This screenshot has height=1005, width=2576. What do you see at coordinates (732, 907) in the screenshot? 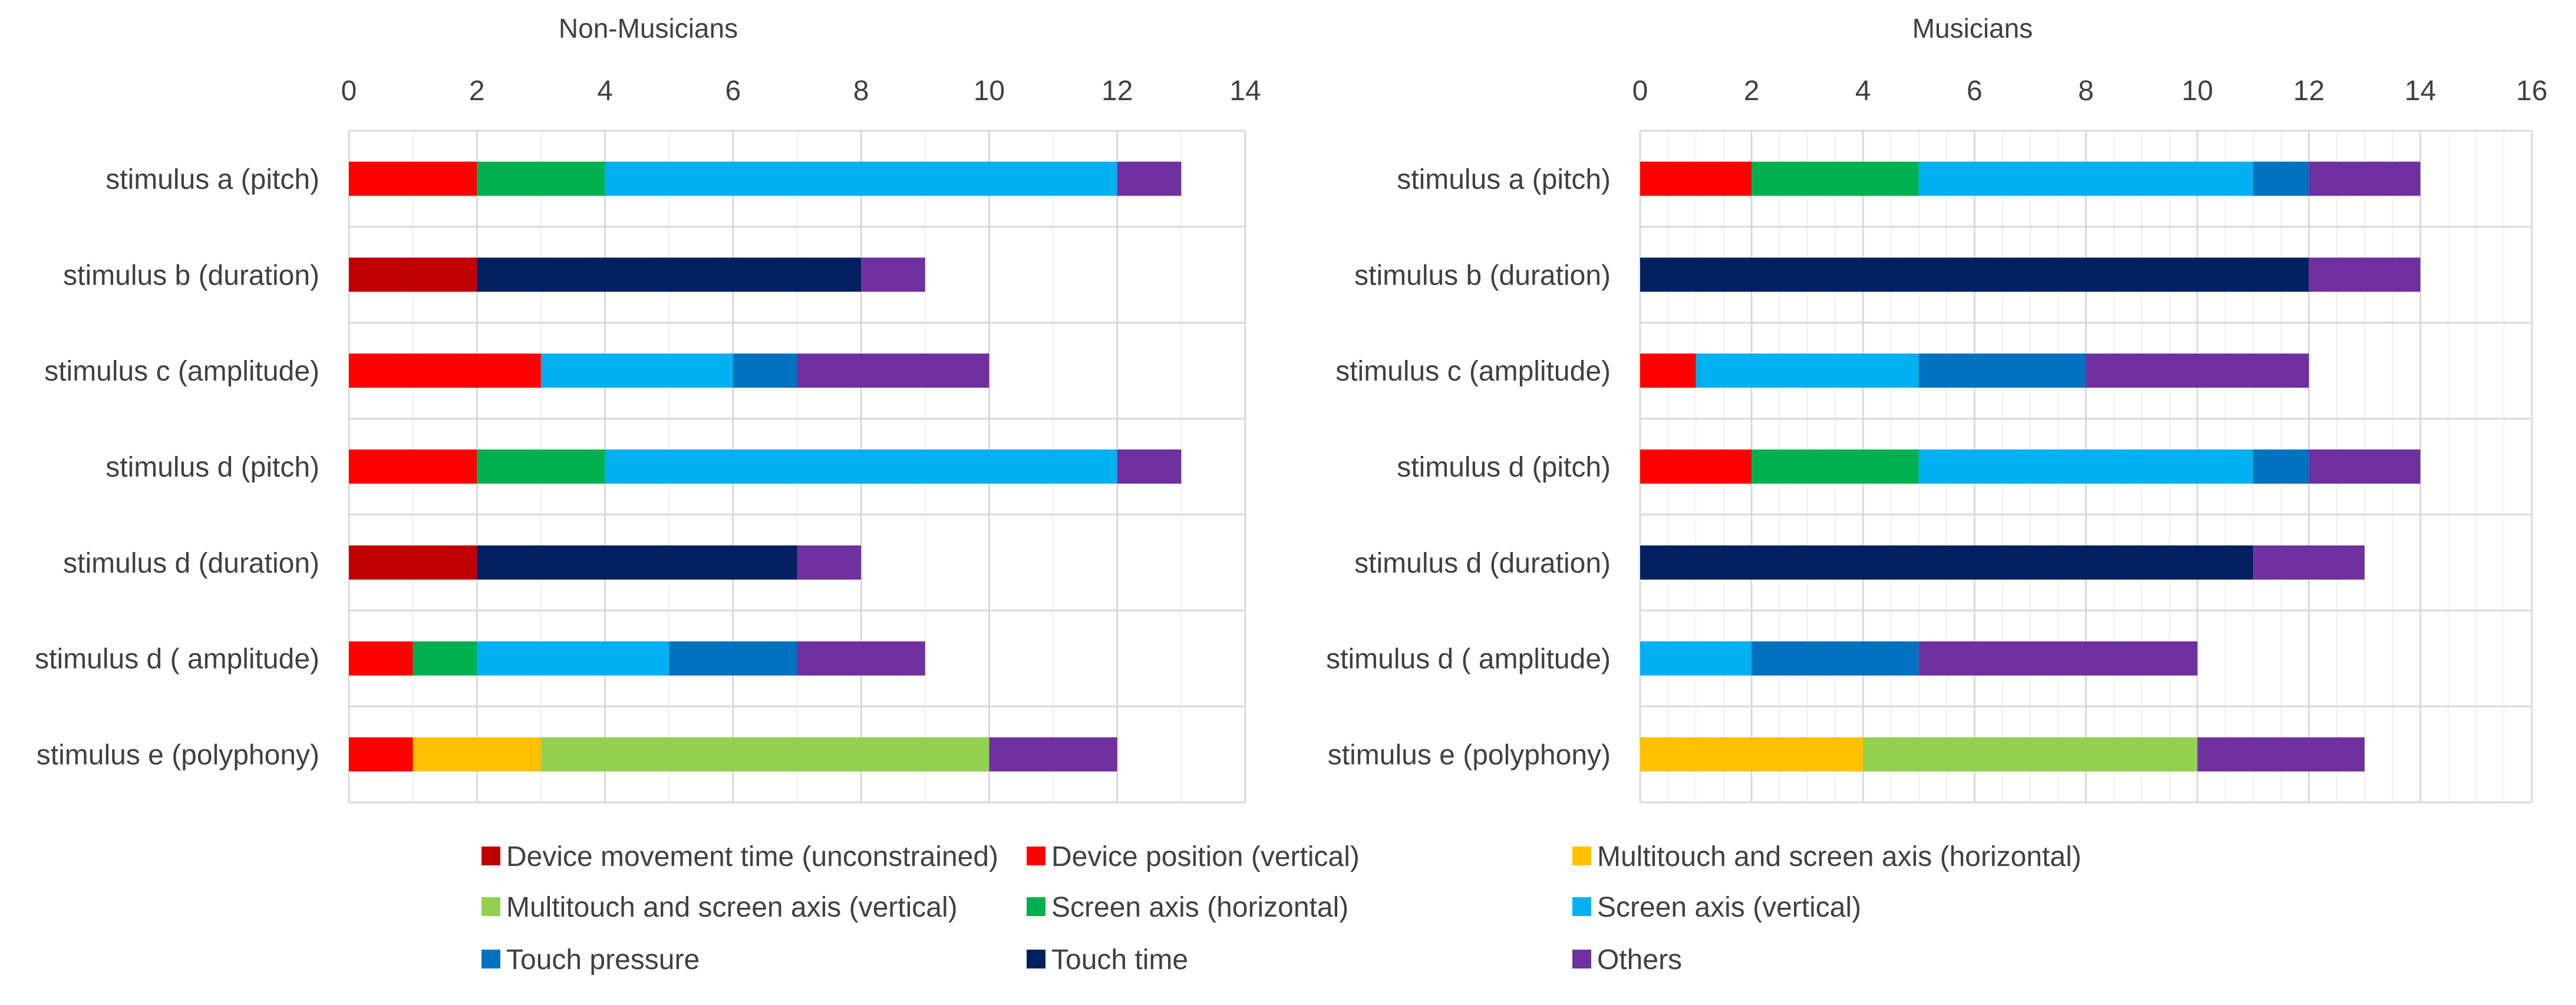
I see `legend-label: Multitouch and screen axis (vertical)` at bounding box center [732, 907].